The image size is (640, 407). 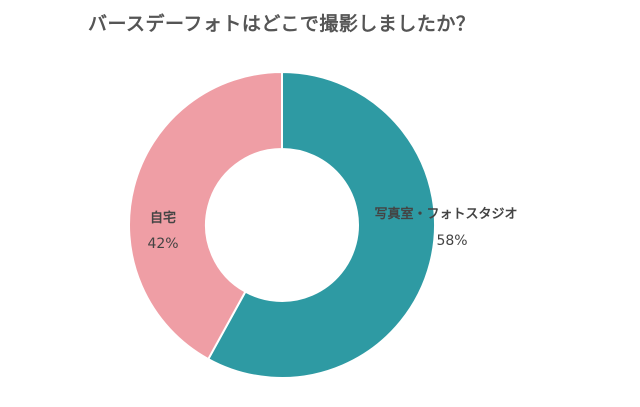 I want to click on slice-value-1: 58%, so click(x=451, y=241).